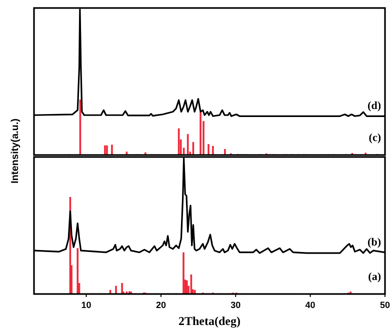  Describe the element at coordinates (235, 305) in the screenshot. I see `x-tick-label: 30` at that location.